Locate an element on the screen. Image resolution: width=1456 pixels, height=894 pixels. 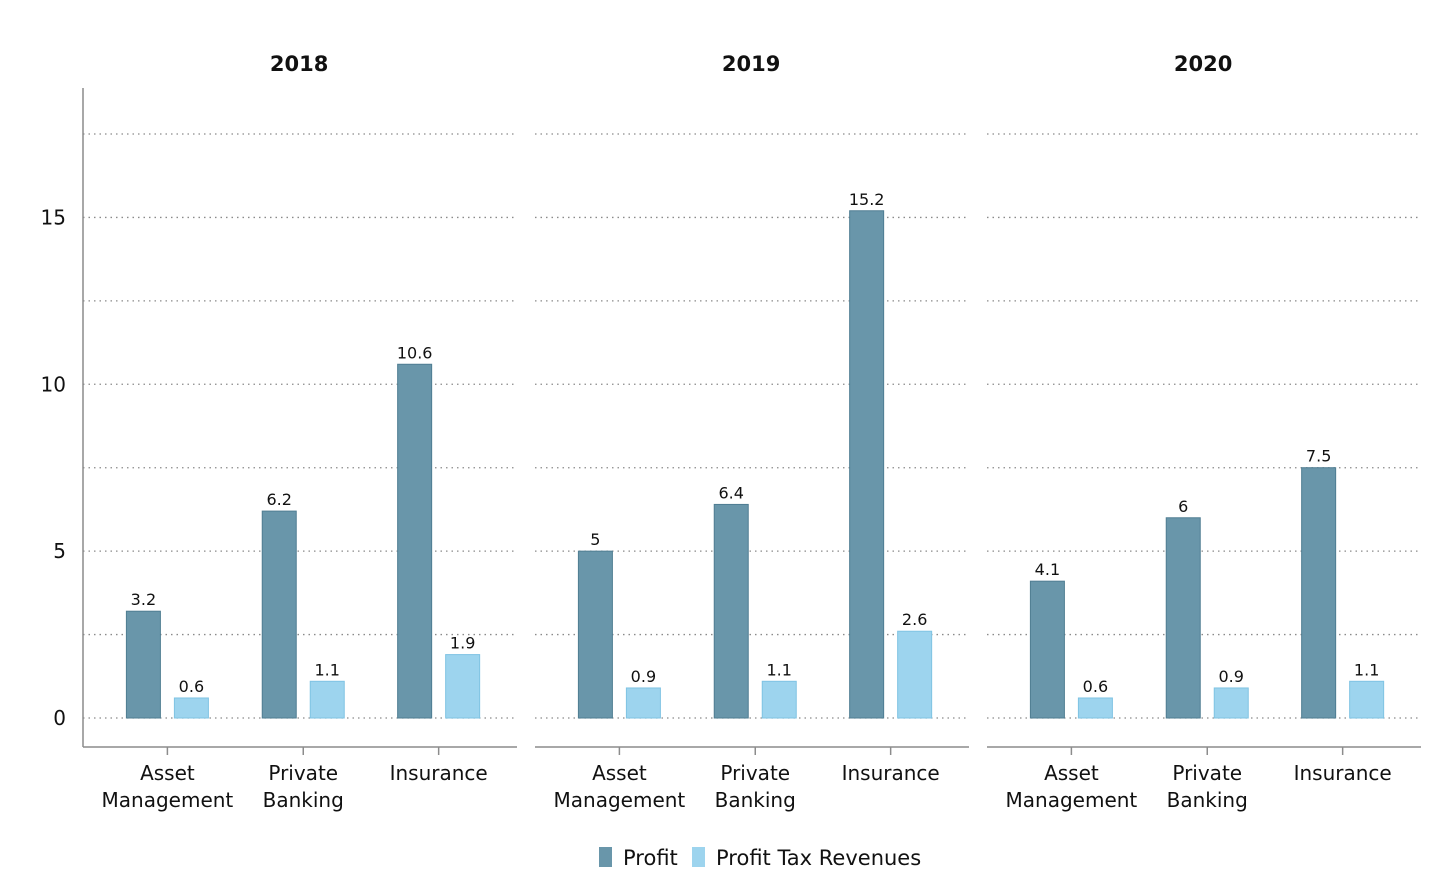
panel-title: 2018 is located at coordinates (299, 64).